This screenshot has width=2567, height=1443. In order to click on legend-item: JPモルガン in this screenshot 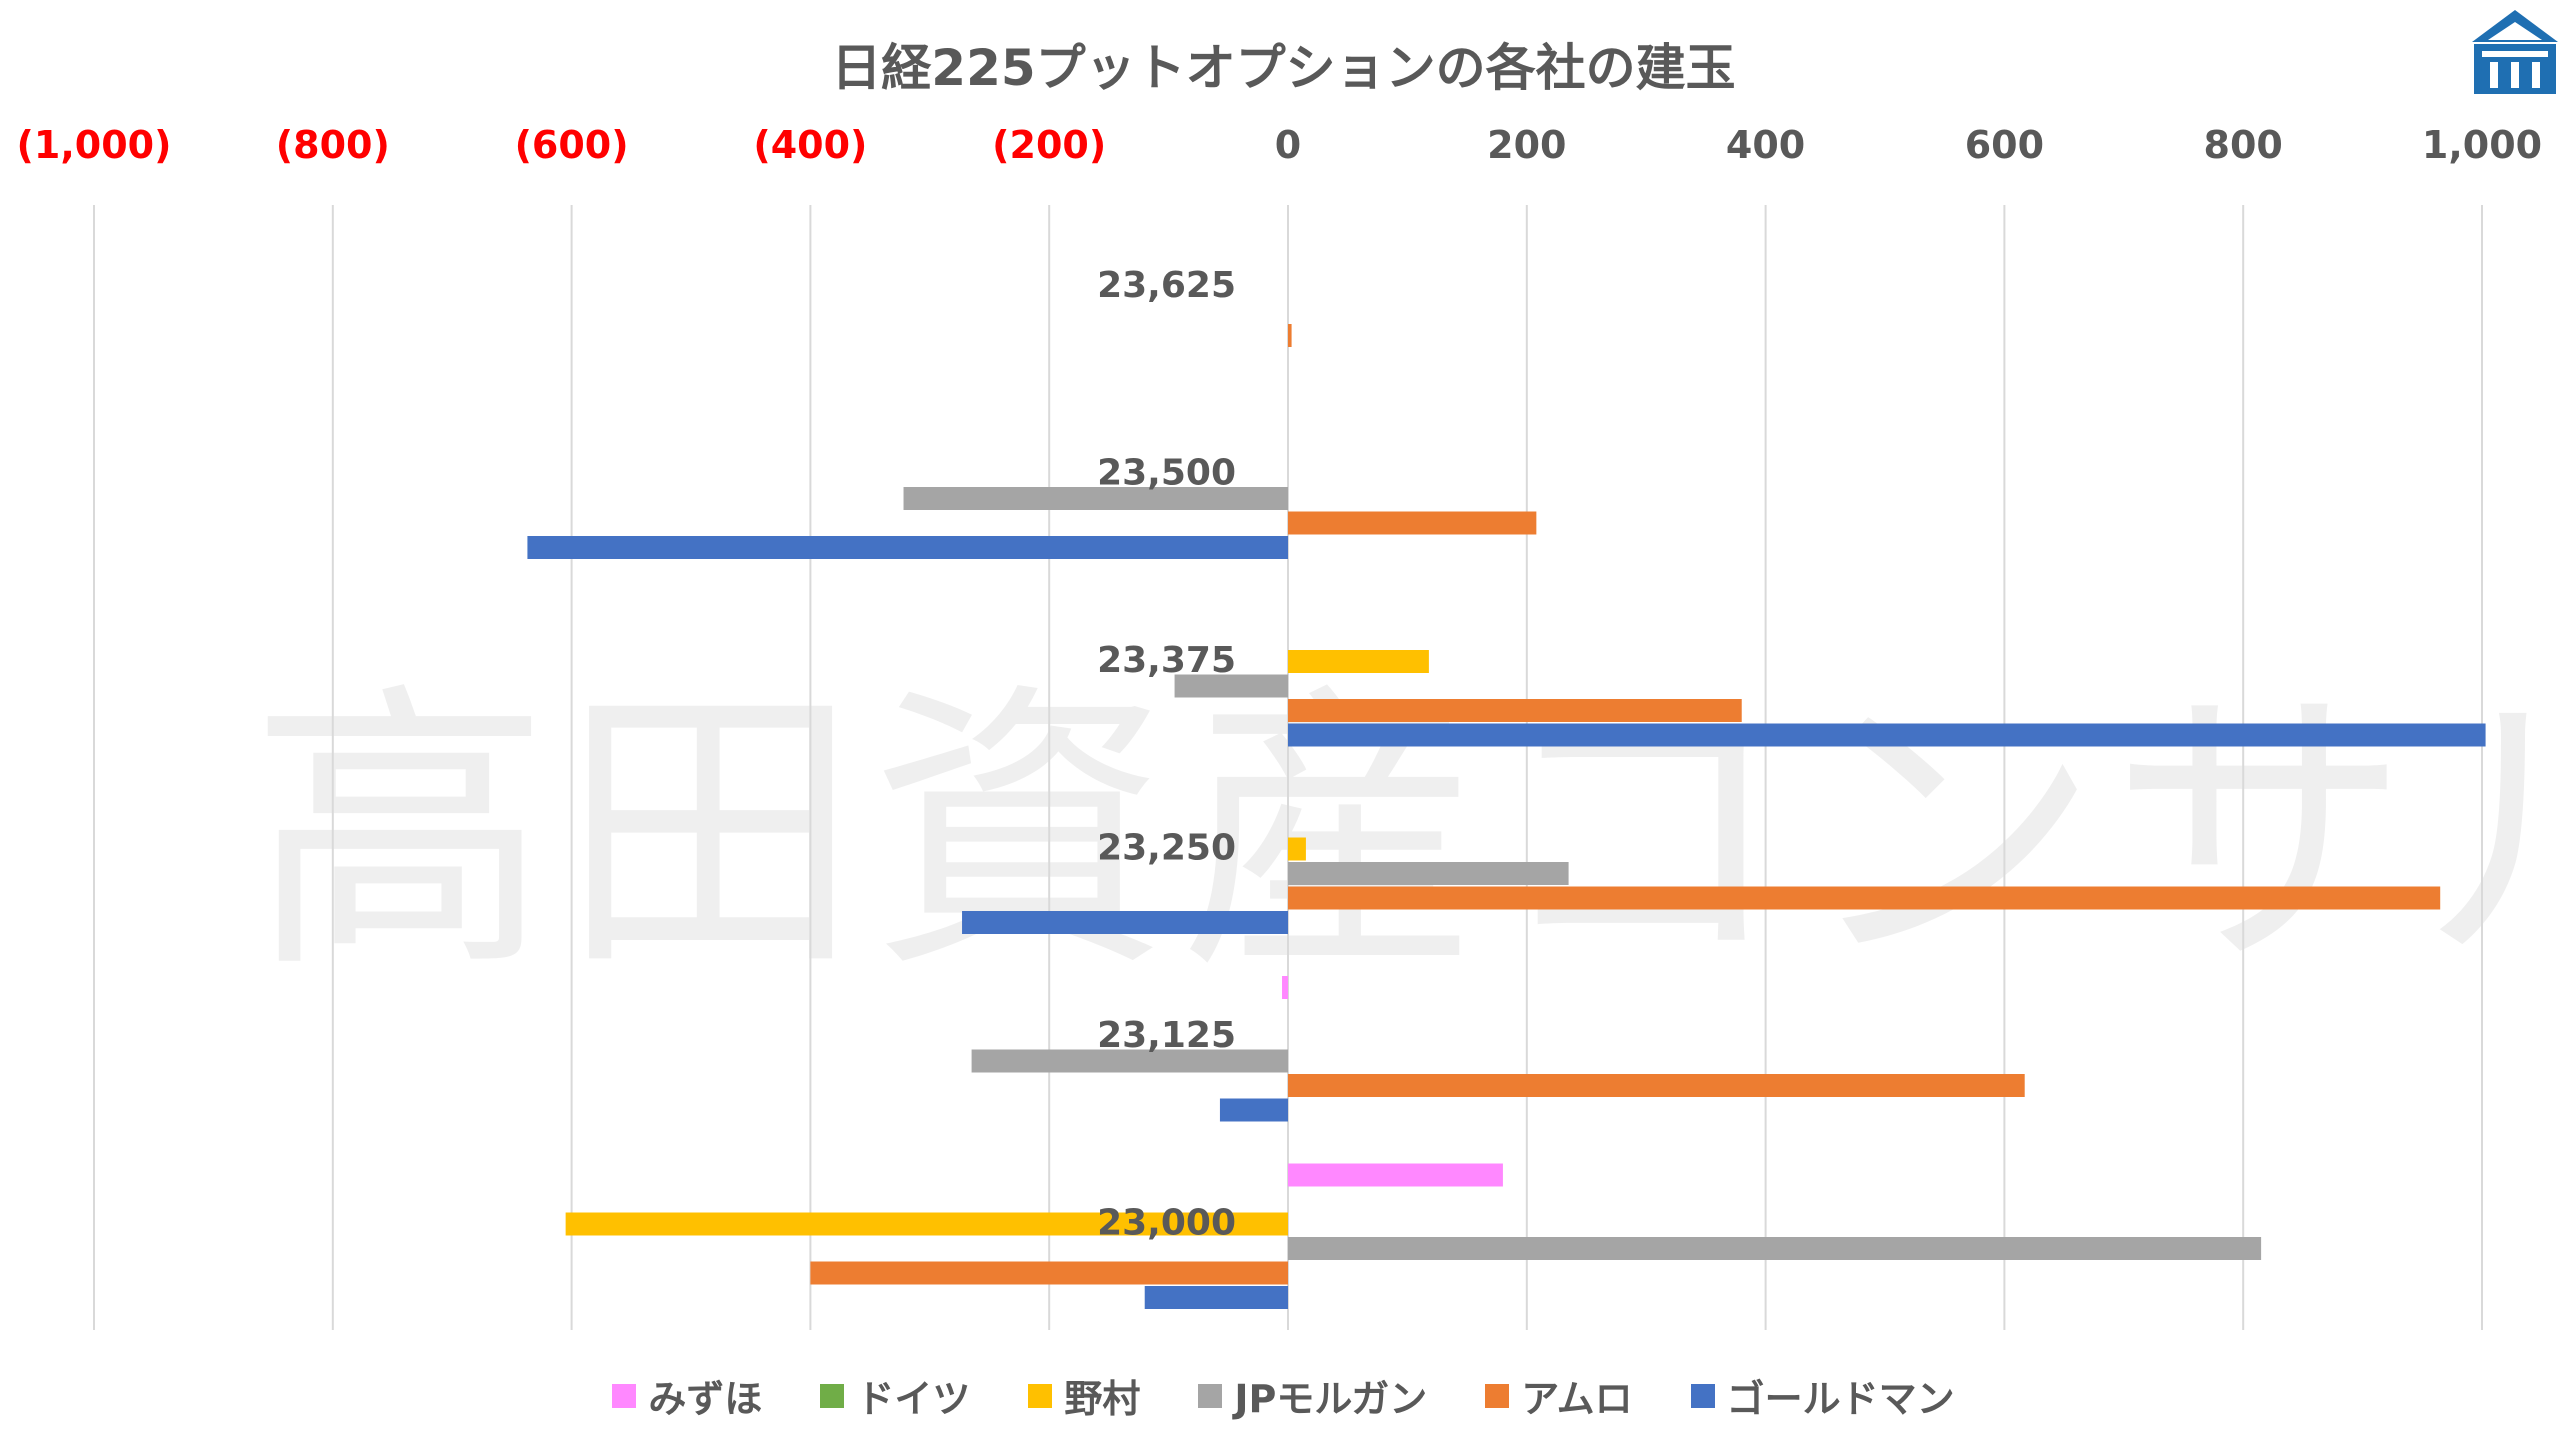, I will do `click(1312, 1395)`.